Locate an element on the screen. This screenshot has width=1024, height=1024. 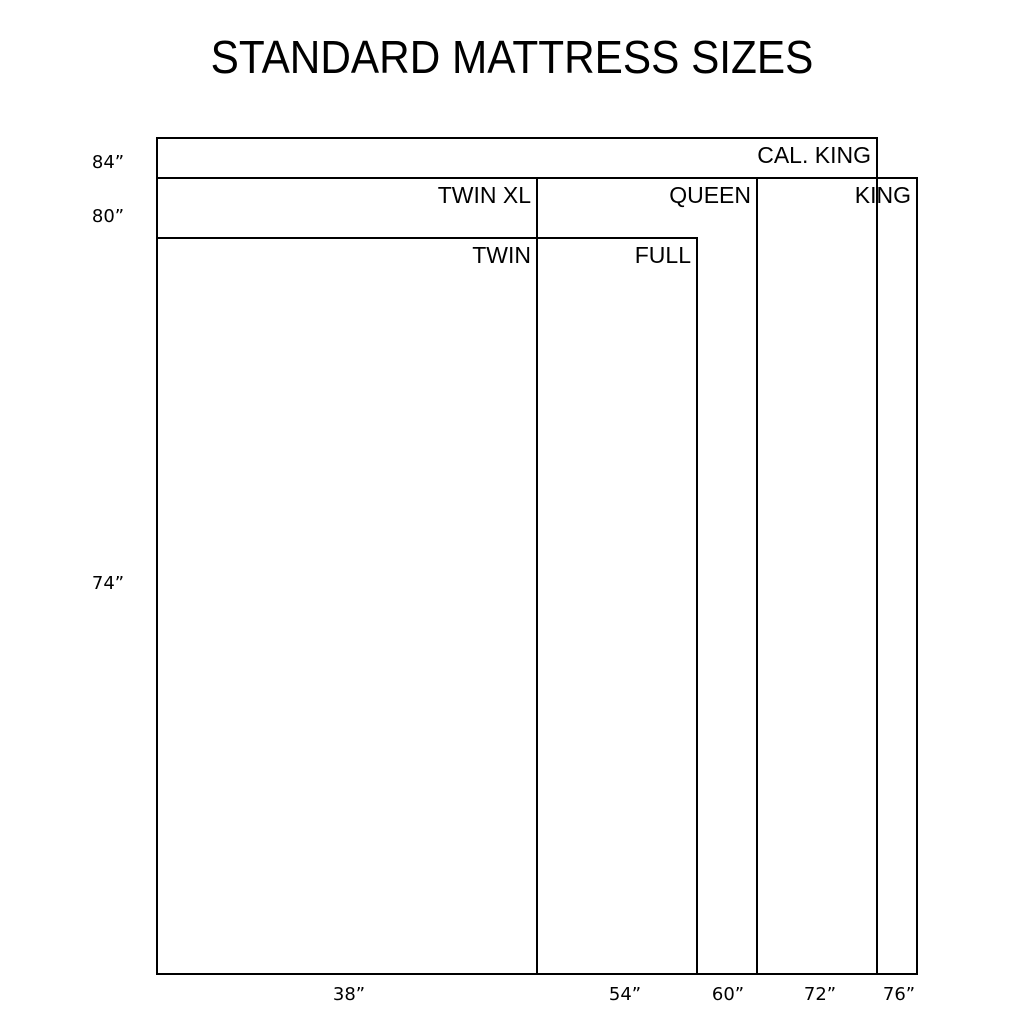
width-label: 38” is located at coordinates (349, 994).